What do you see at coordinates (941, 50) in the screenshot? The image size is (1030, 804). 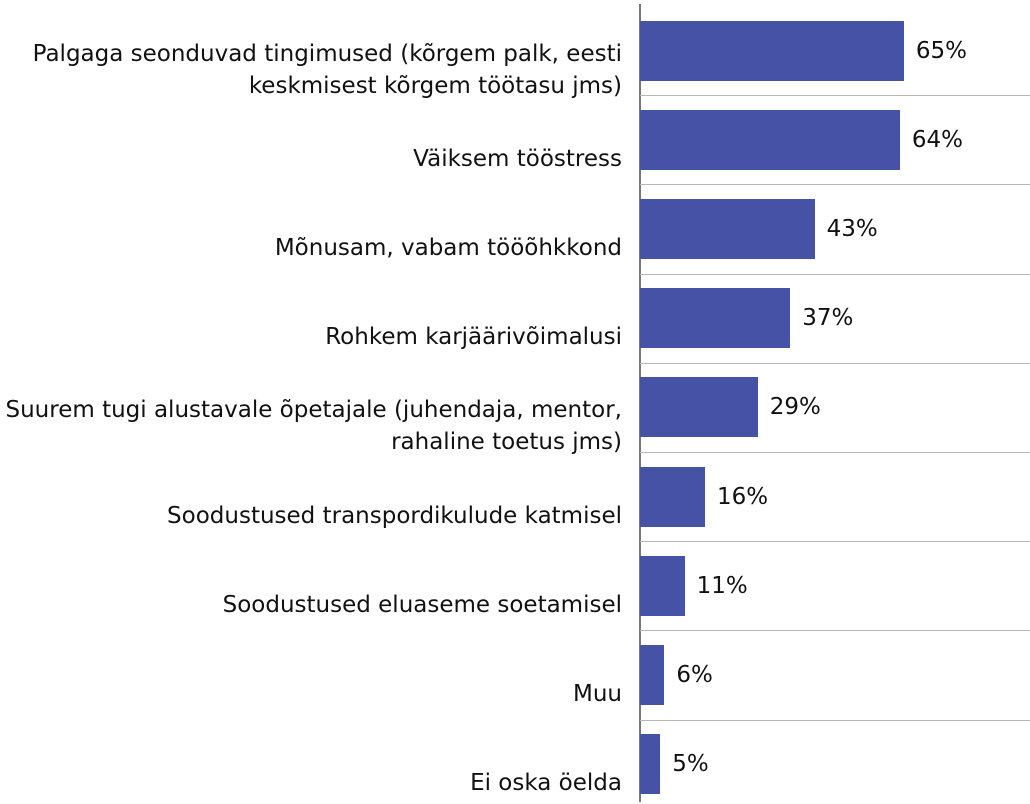 I see `value-label: 65%` at bounding box center [941, 50].